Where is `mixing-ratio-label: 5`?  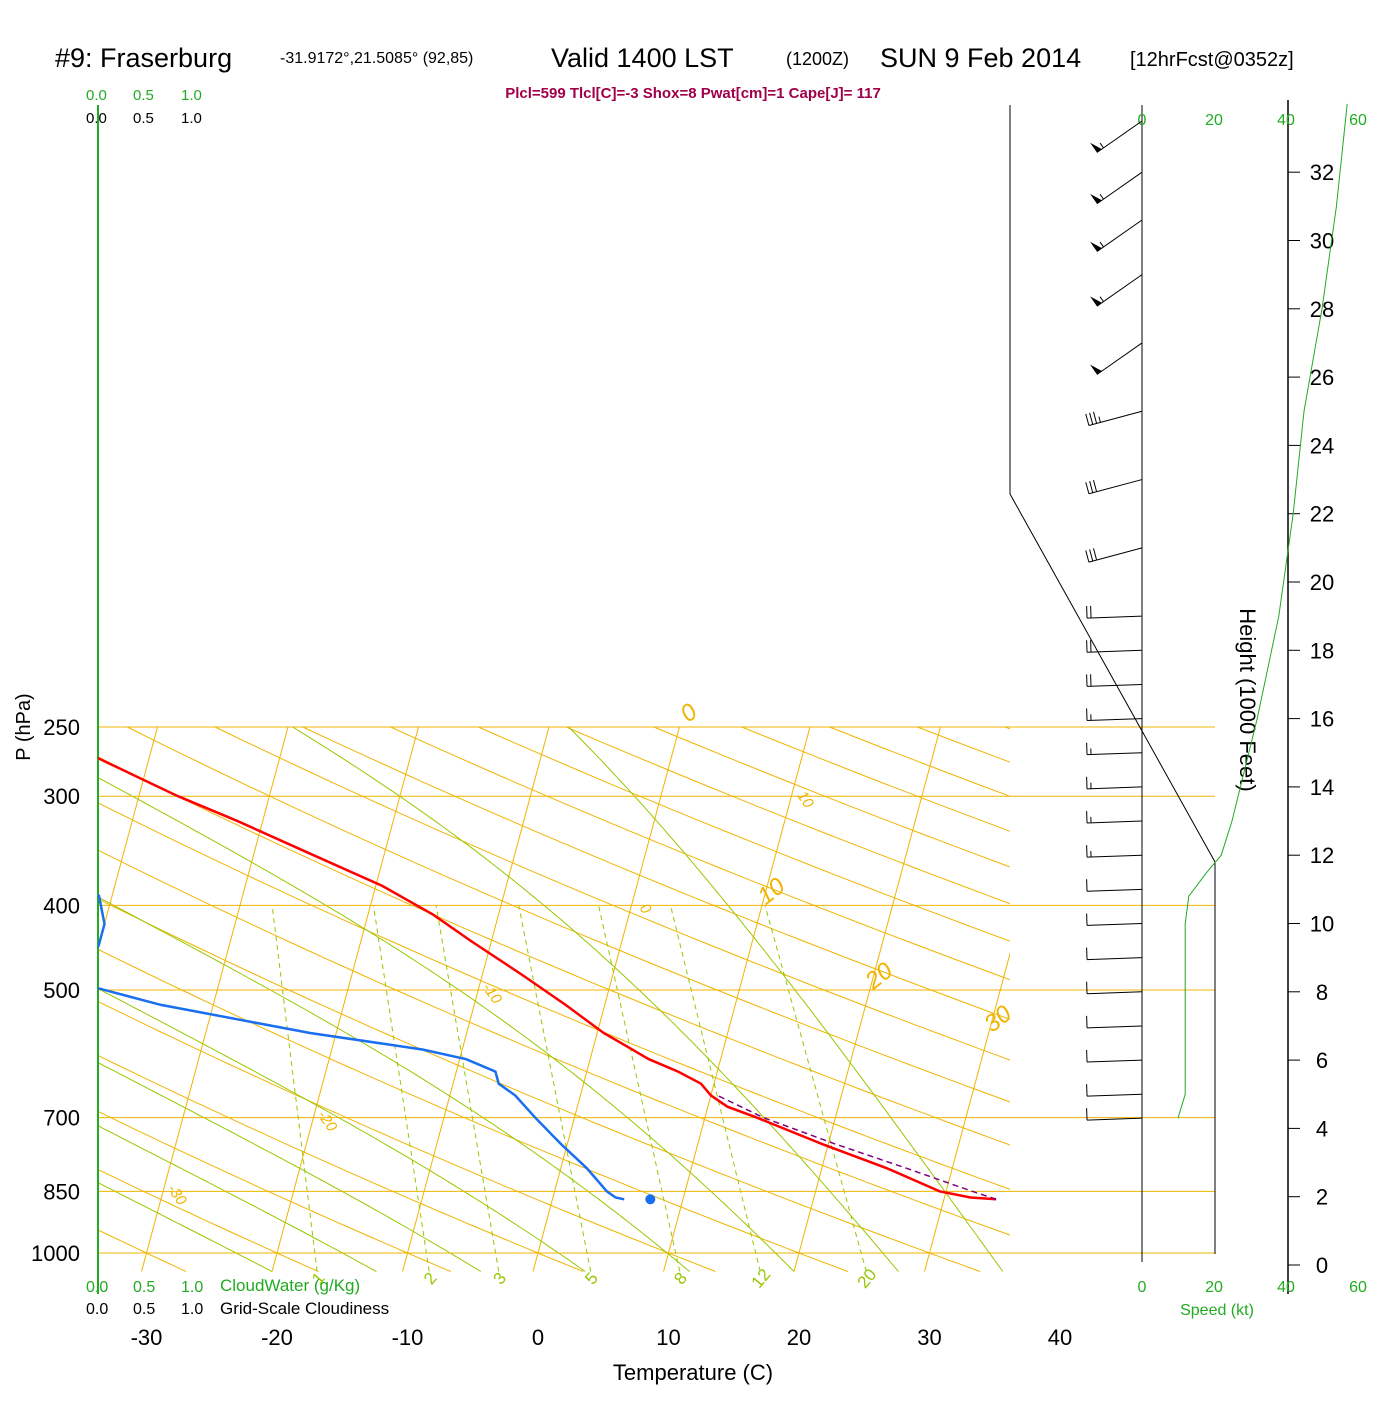 mixing-ratio-label: 5 is located at coordinates (591, 1278).